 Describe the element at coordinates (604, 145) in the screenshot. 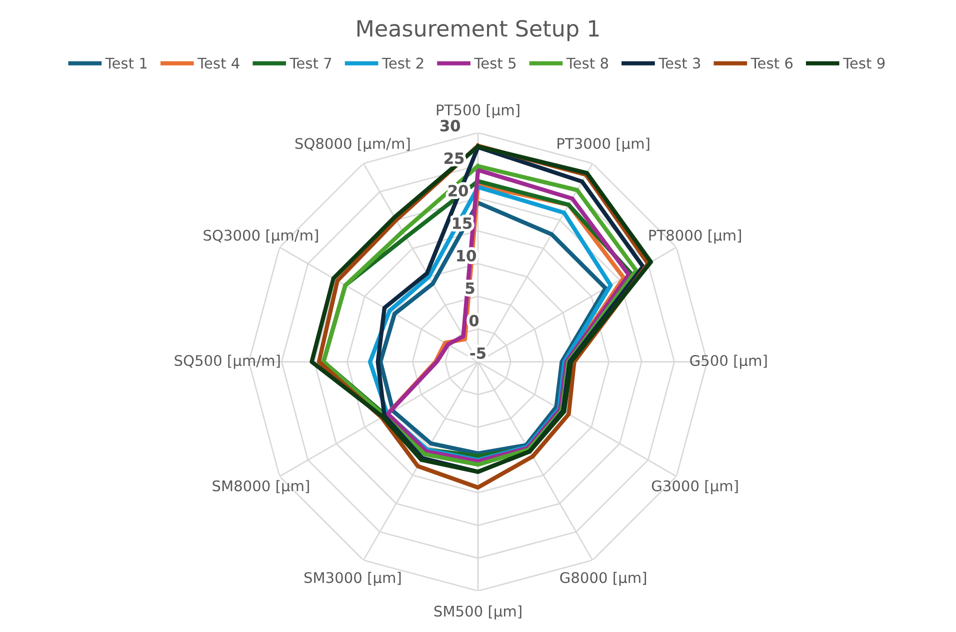

I see `spoke-label: PT3000 [µm]` at that location.